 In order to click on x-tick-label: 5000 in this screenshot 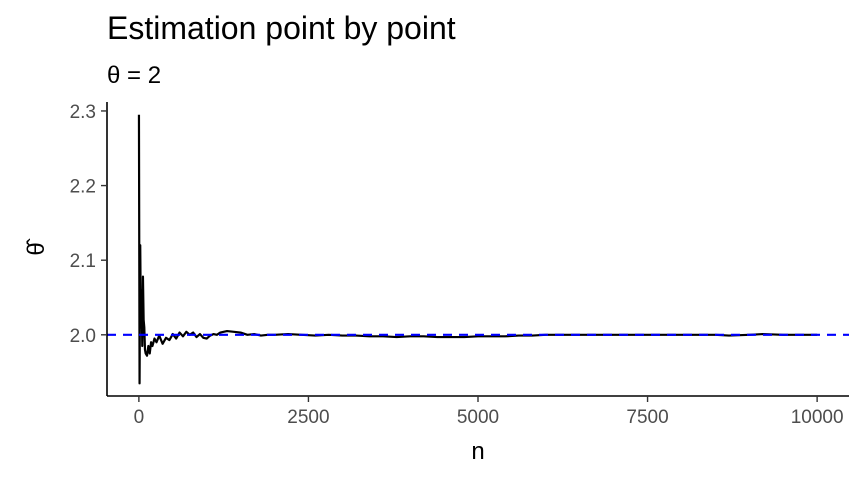, I will do `click(478, 417)`.